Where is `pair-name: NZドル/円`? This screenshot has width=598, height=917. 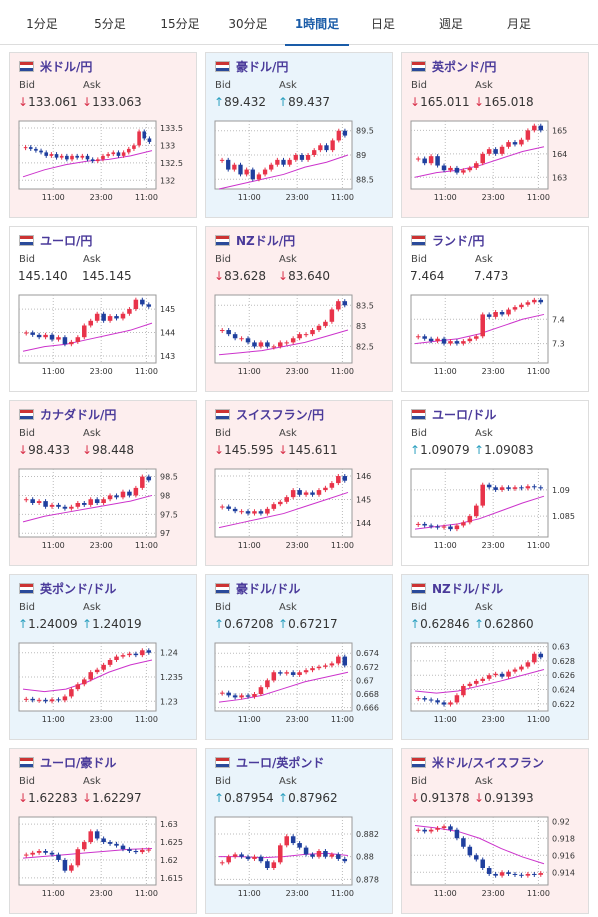 pair-name: NZドル/円 is located at coordinates (266, 241).